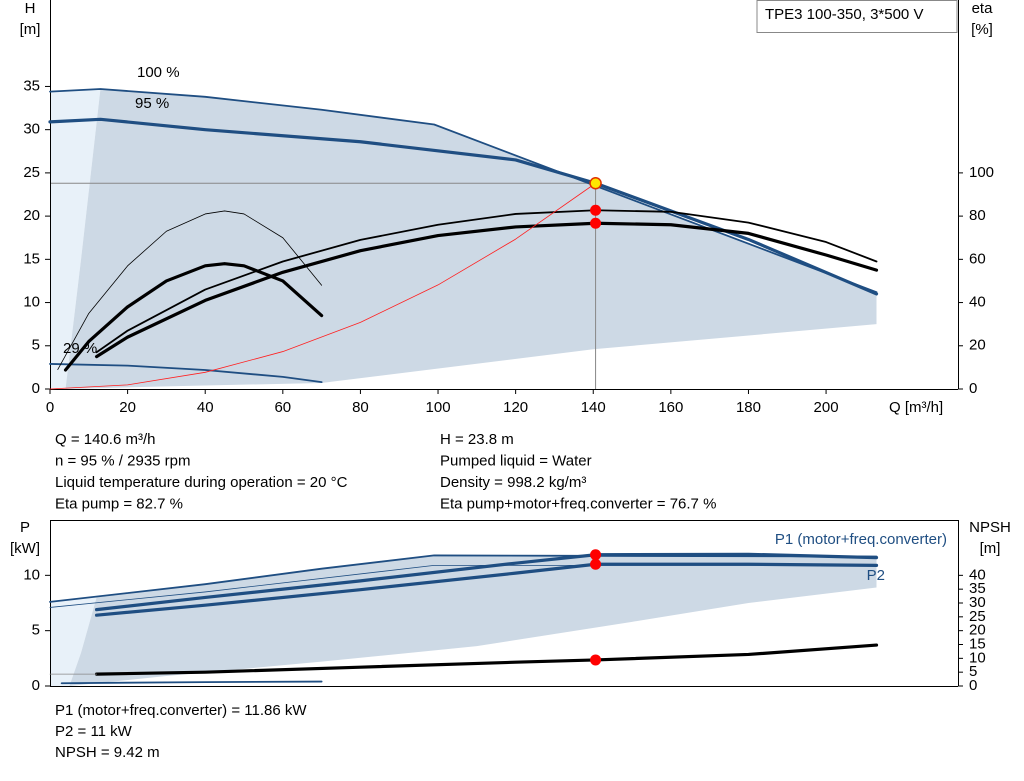 This screenshot has height=781, width=1024. I want to click on y2-tick-label: 10, so click(977, 657).